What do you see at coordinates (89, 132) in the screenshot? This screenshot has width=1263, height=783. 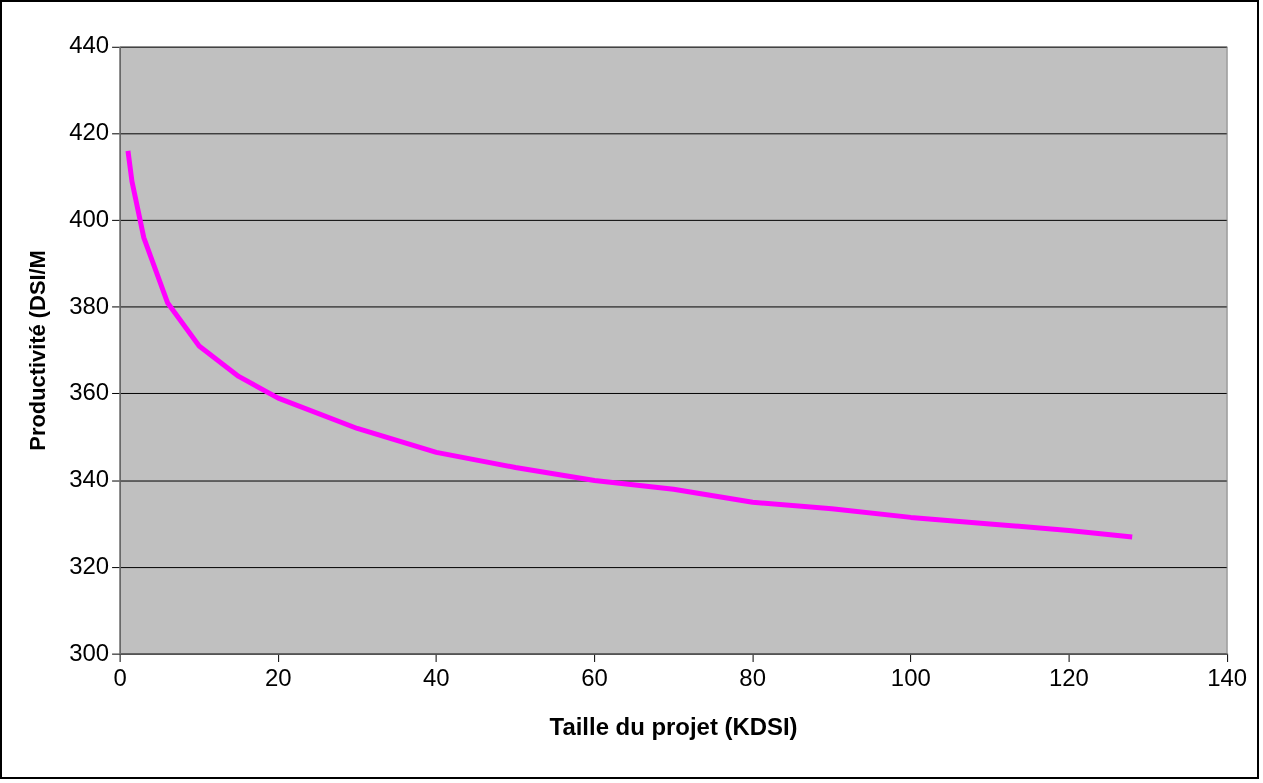 I see `y-tick-label: 420` at bounding box center [89, 132].